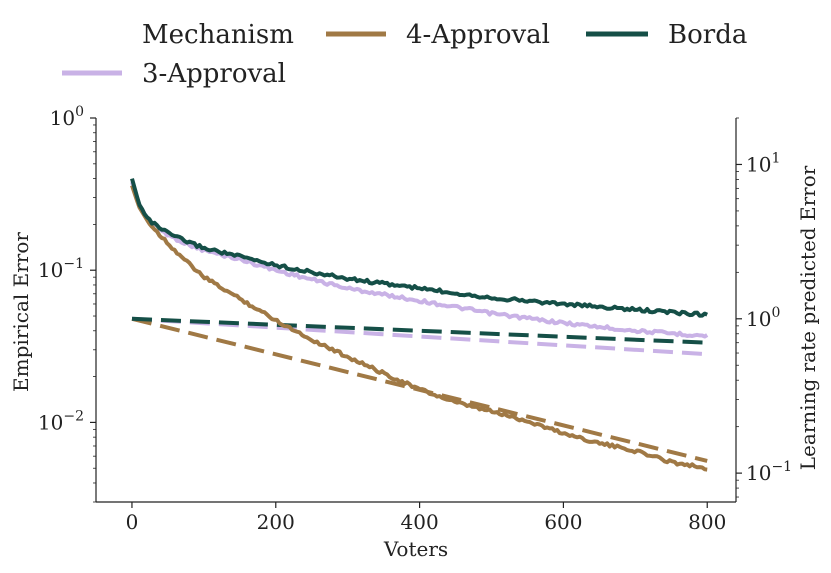 The image size is (831, 573). Describe the element at coordinates (763, 318) in the screenshot. I see `y2-tick-label: 10⁰` at that location.